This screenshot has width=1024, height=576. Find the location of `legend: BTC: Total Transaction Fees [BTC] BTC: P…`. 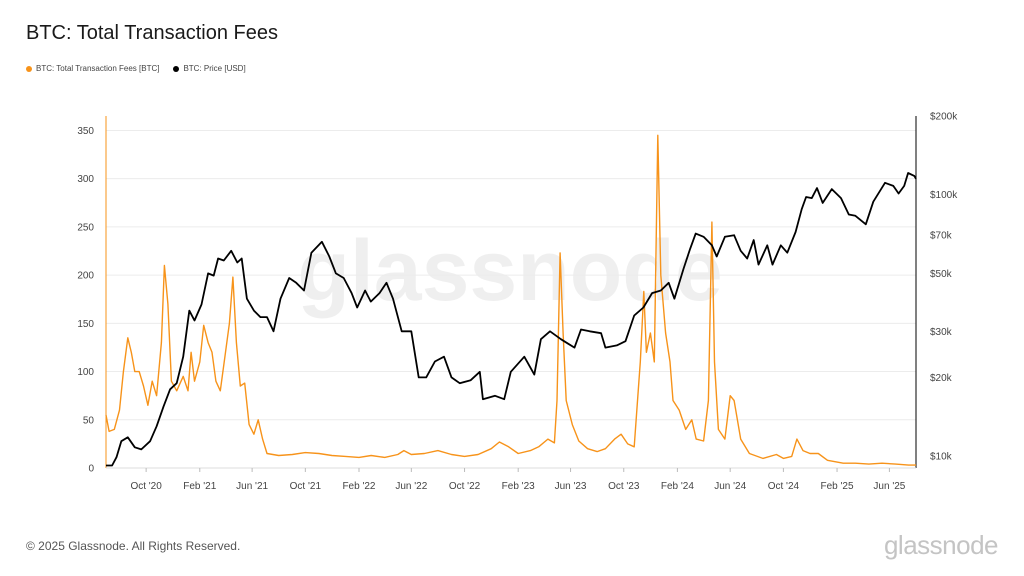

legend: BTC: Total Transaction Fees [BTC] BTC: P… is located at coordinates (136, 68).